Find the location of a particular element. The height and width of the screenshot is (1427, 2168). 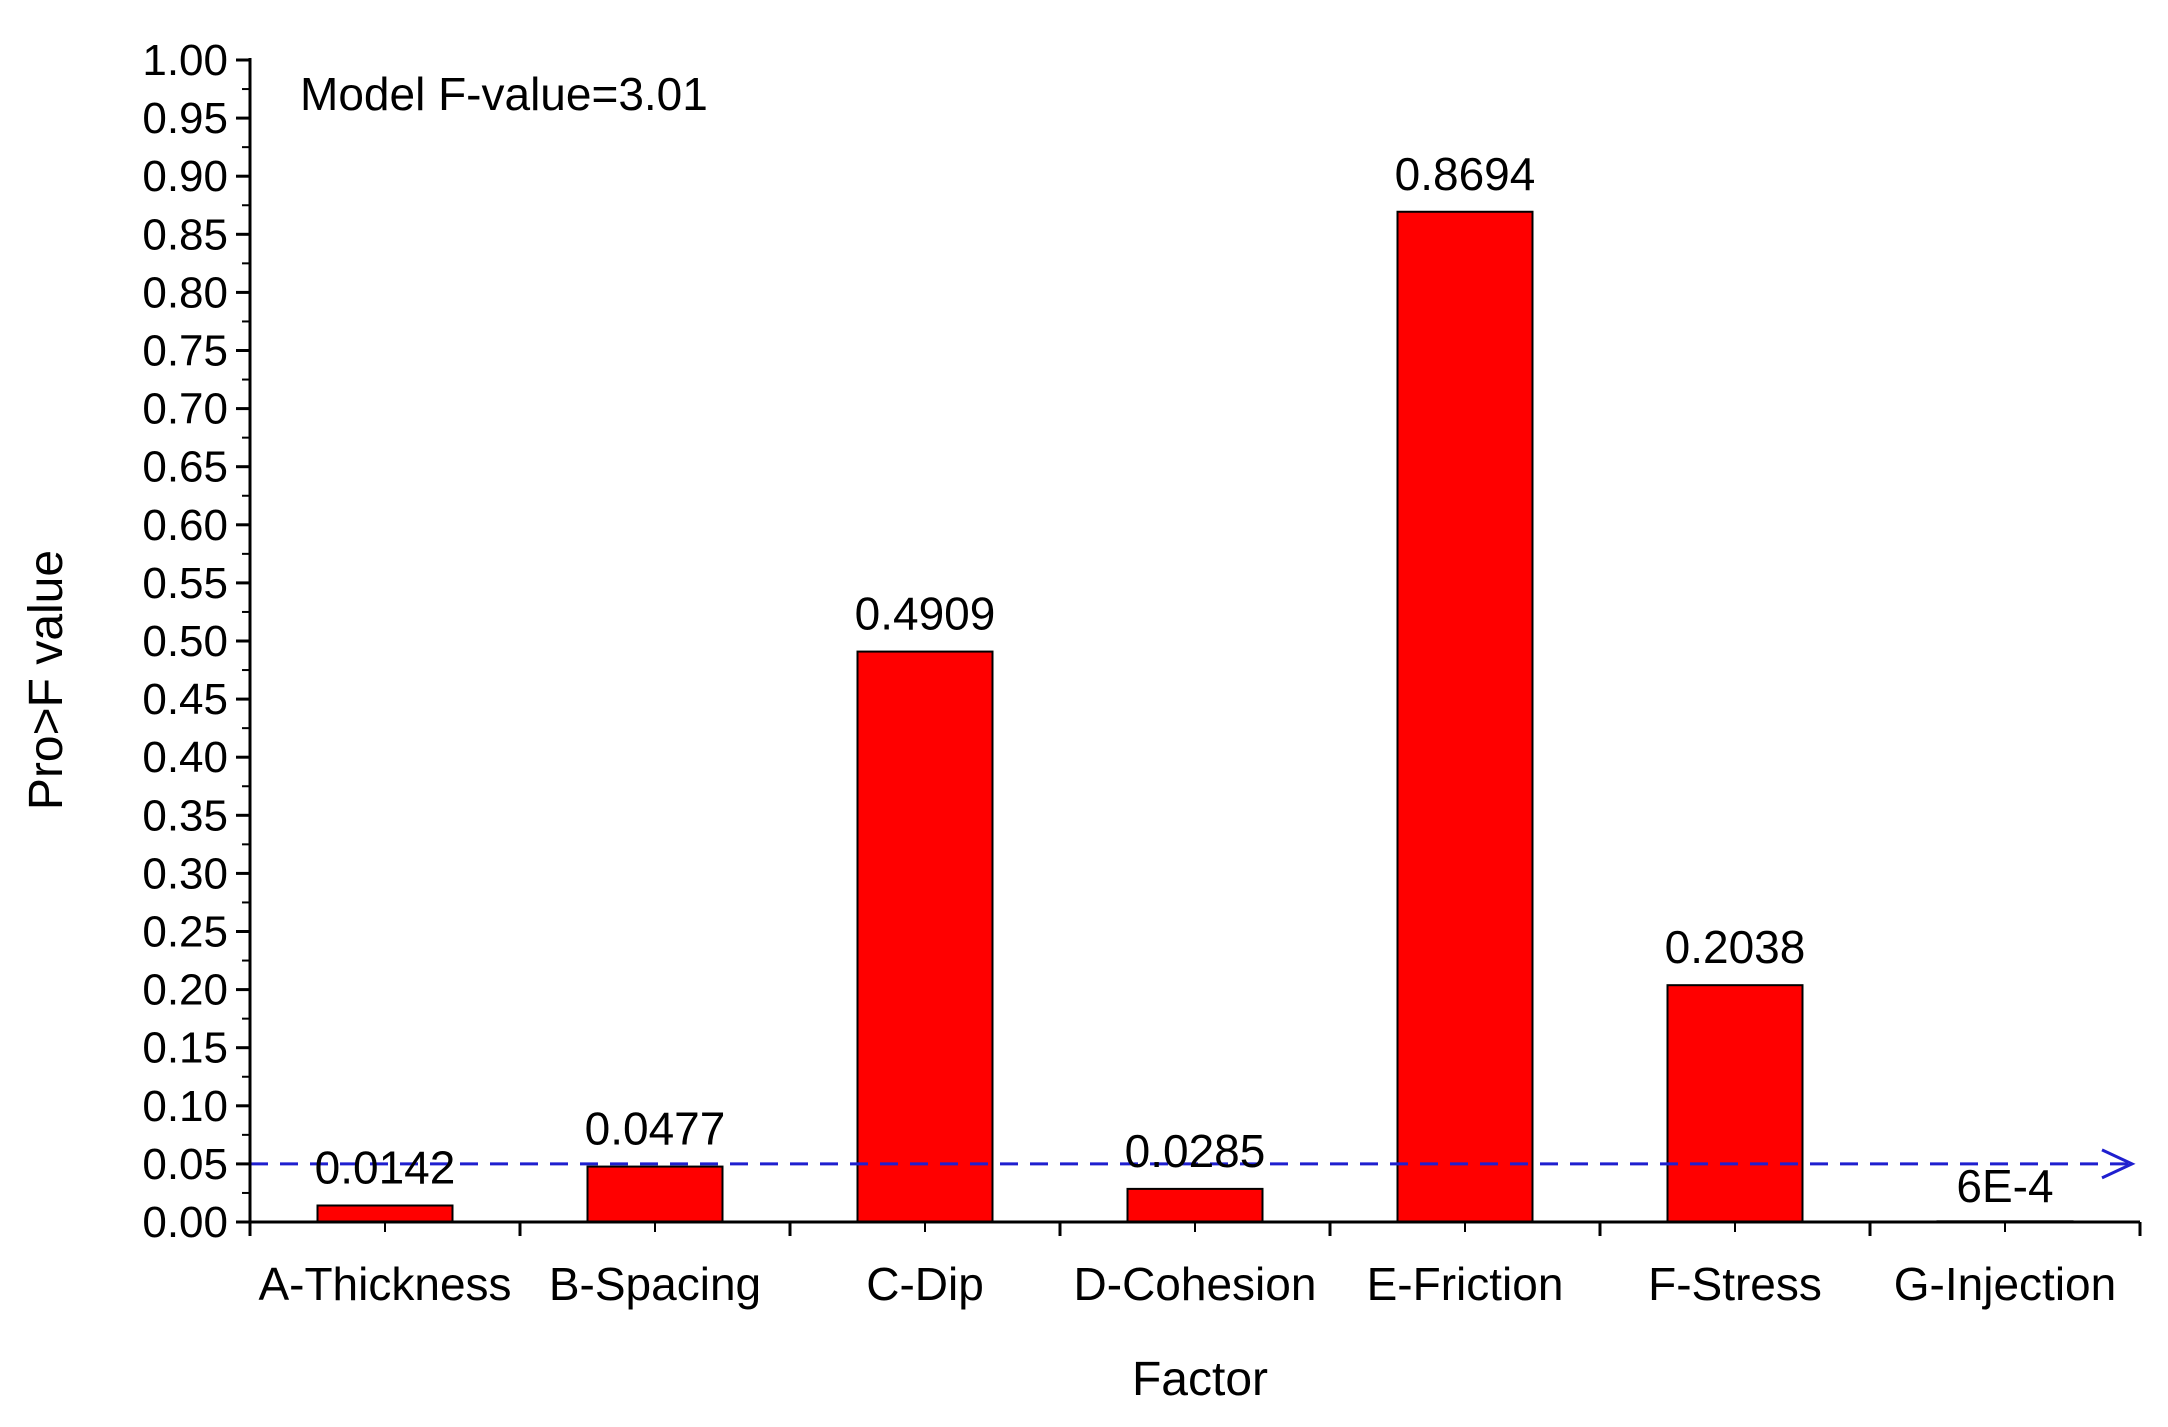

y-tick-label: 0.75 is located at coordinates (185, 351).